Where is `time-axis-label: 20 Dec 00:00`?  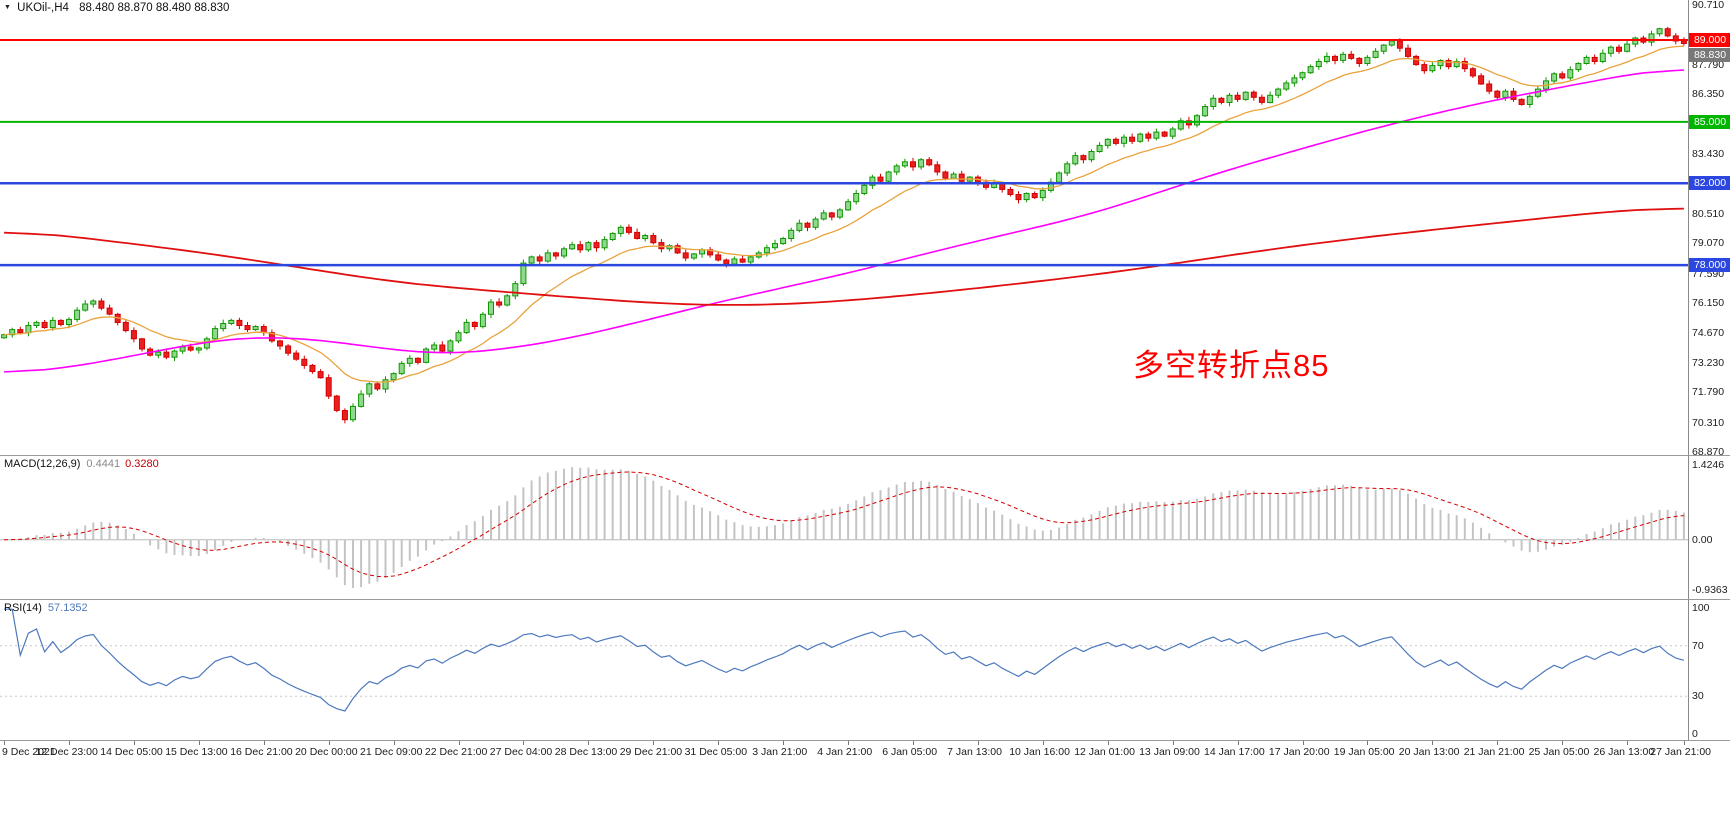 time-axis-label: 20 Dec 00:00 is located at coordinates (326, 752).